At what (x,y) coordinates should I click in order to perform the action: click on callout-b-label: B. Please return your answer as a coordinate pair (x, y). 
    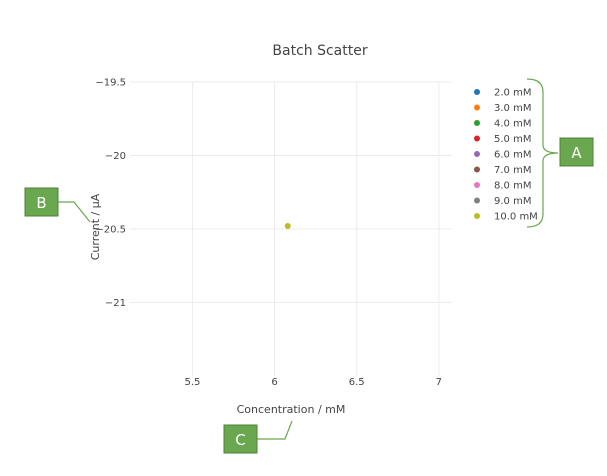
    Looking at the image, I should click on (41, 203).